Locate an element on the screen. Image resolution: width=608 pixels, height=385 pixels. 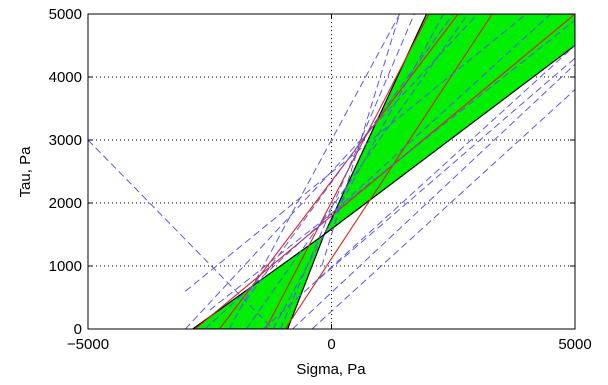
band-lower-region is located at coordinates (258, 281).